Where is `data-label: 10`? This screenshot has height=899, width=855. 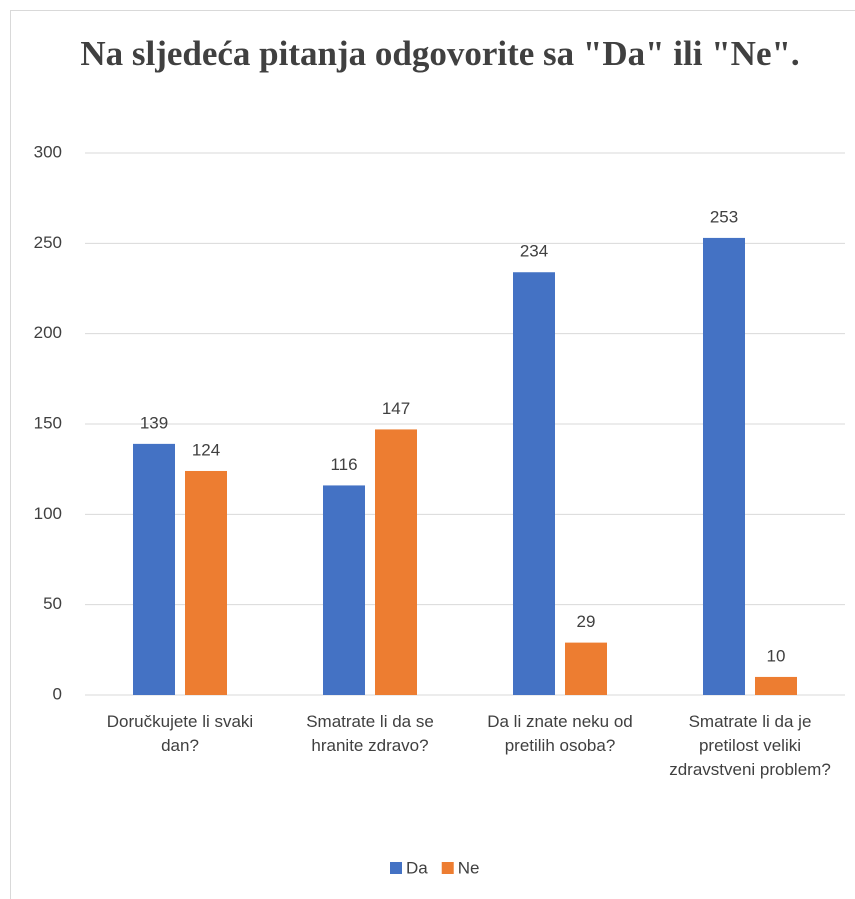 data-label: 10 is located at coordinates (776, 655).